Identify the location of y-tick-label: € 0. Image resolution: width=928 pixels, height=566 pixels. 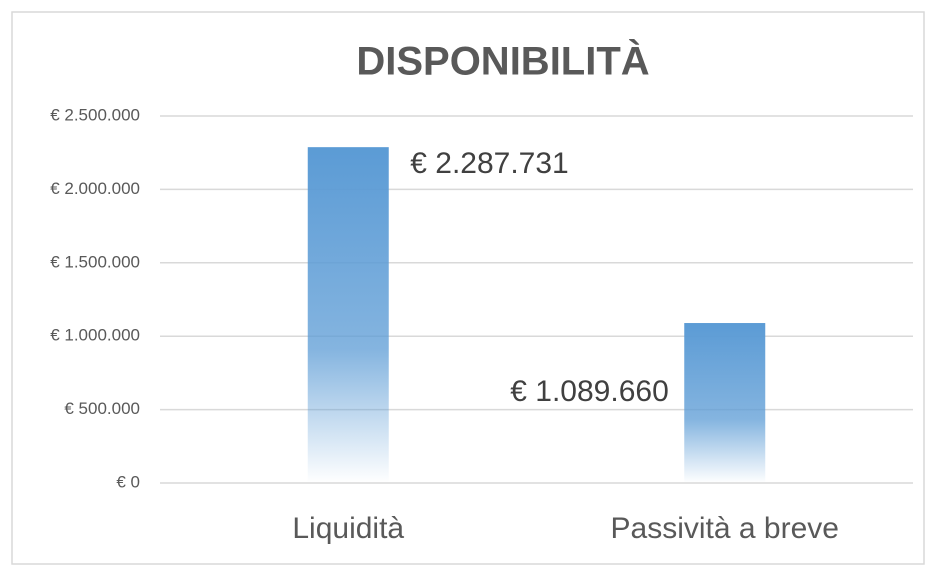
(128, 481).